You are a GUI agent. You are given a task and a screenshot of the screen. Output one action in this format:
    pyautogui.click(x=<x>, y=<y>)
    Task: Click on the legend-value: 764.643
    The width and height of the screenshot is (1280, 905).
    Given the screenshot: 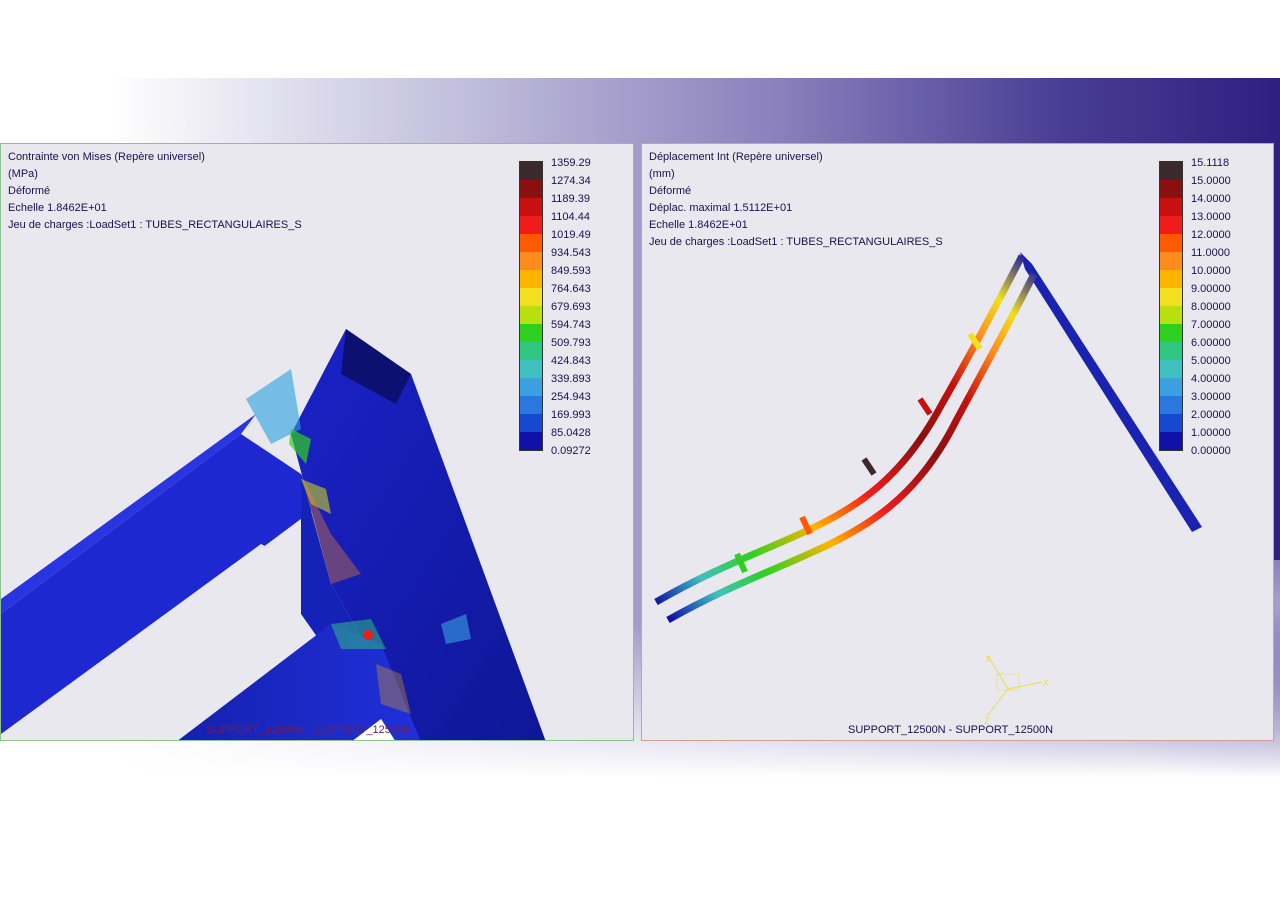 What is the action you would take?
    pyautogui.click(x=571, y=289)
    